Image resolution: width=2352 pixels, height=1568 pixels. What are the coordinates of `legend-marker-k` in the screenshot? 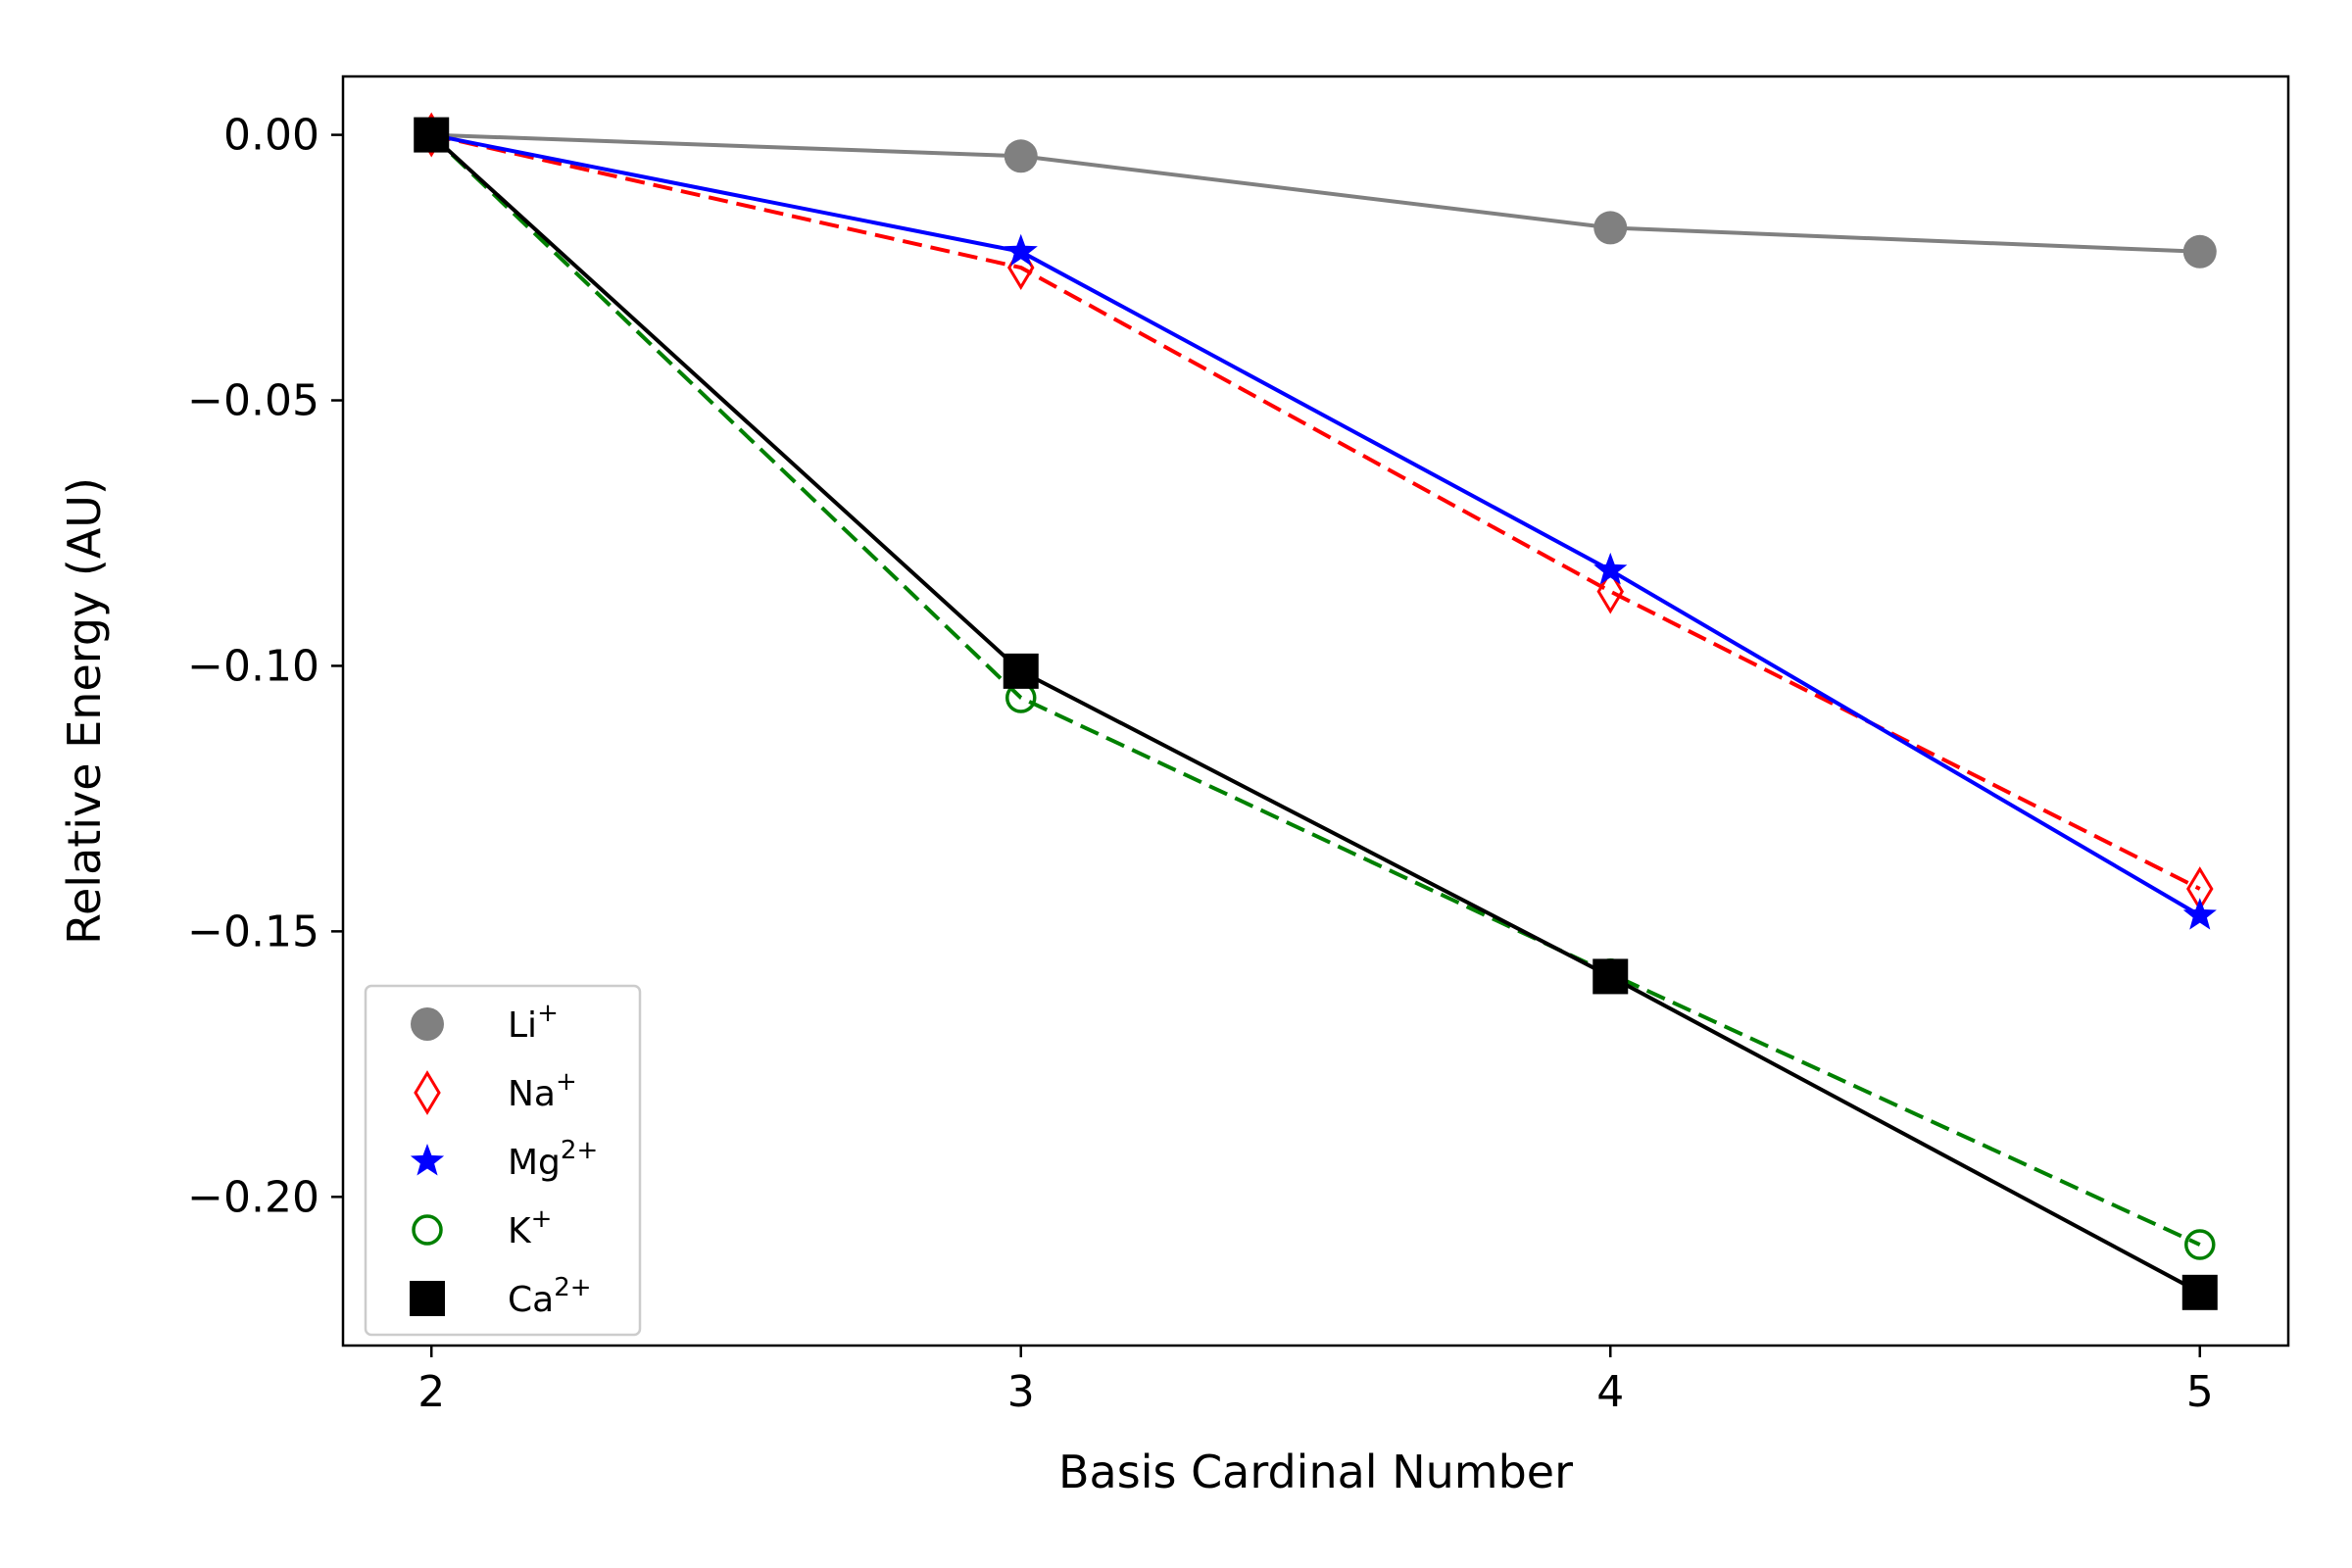 It's located at (427, 1230).